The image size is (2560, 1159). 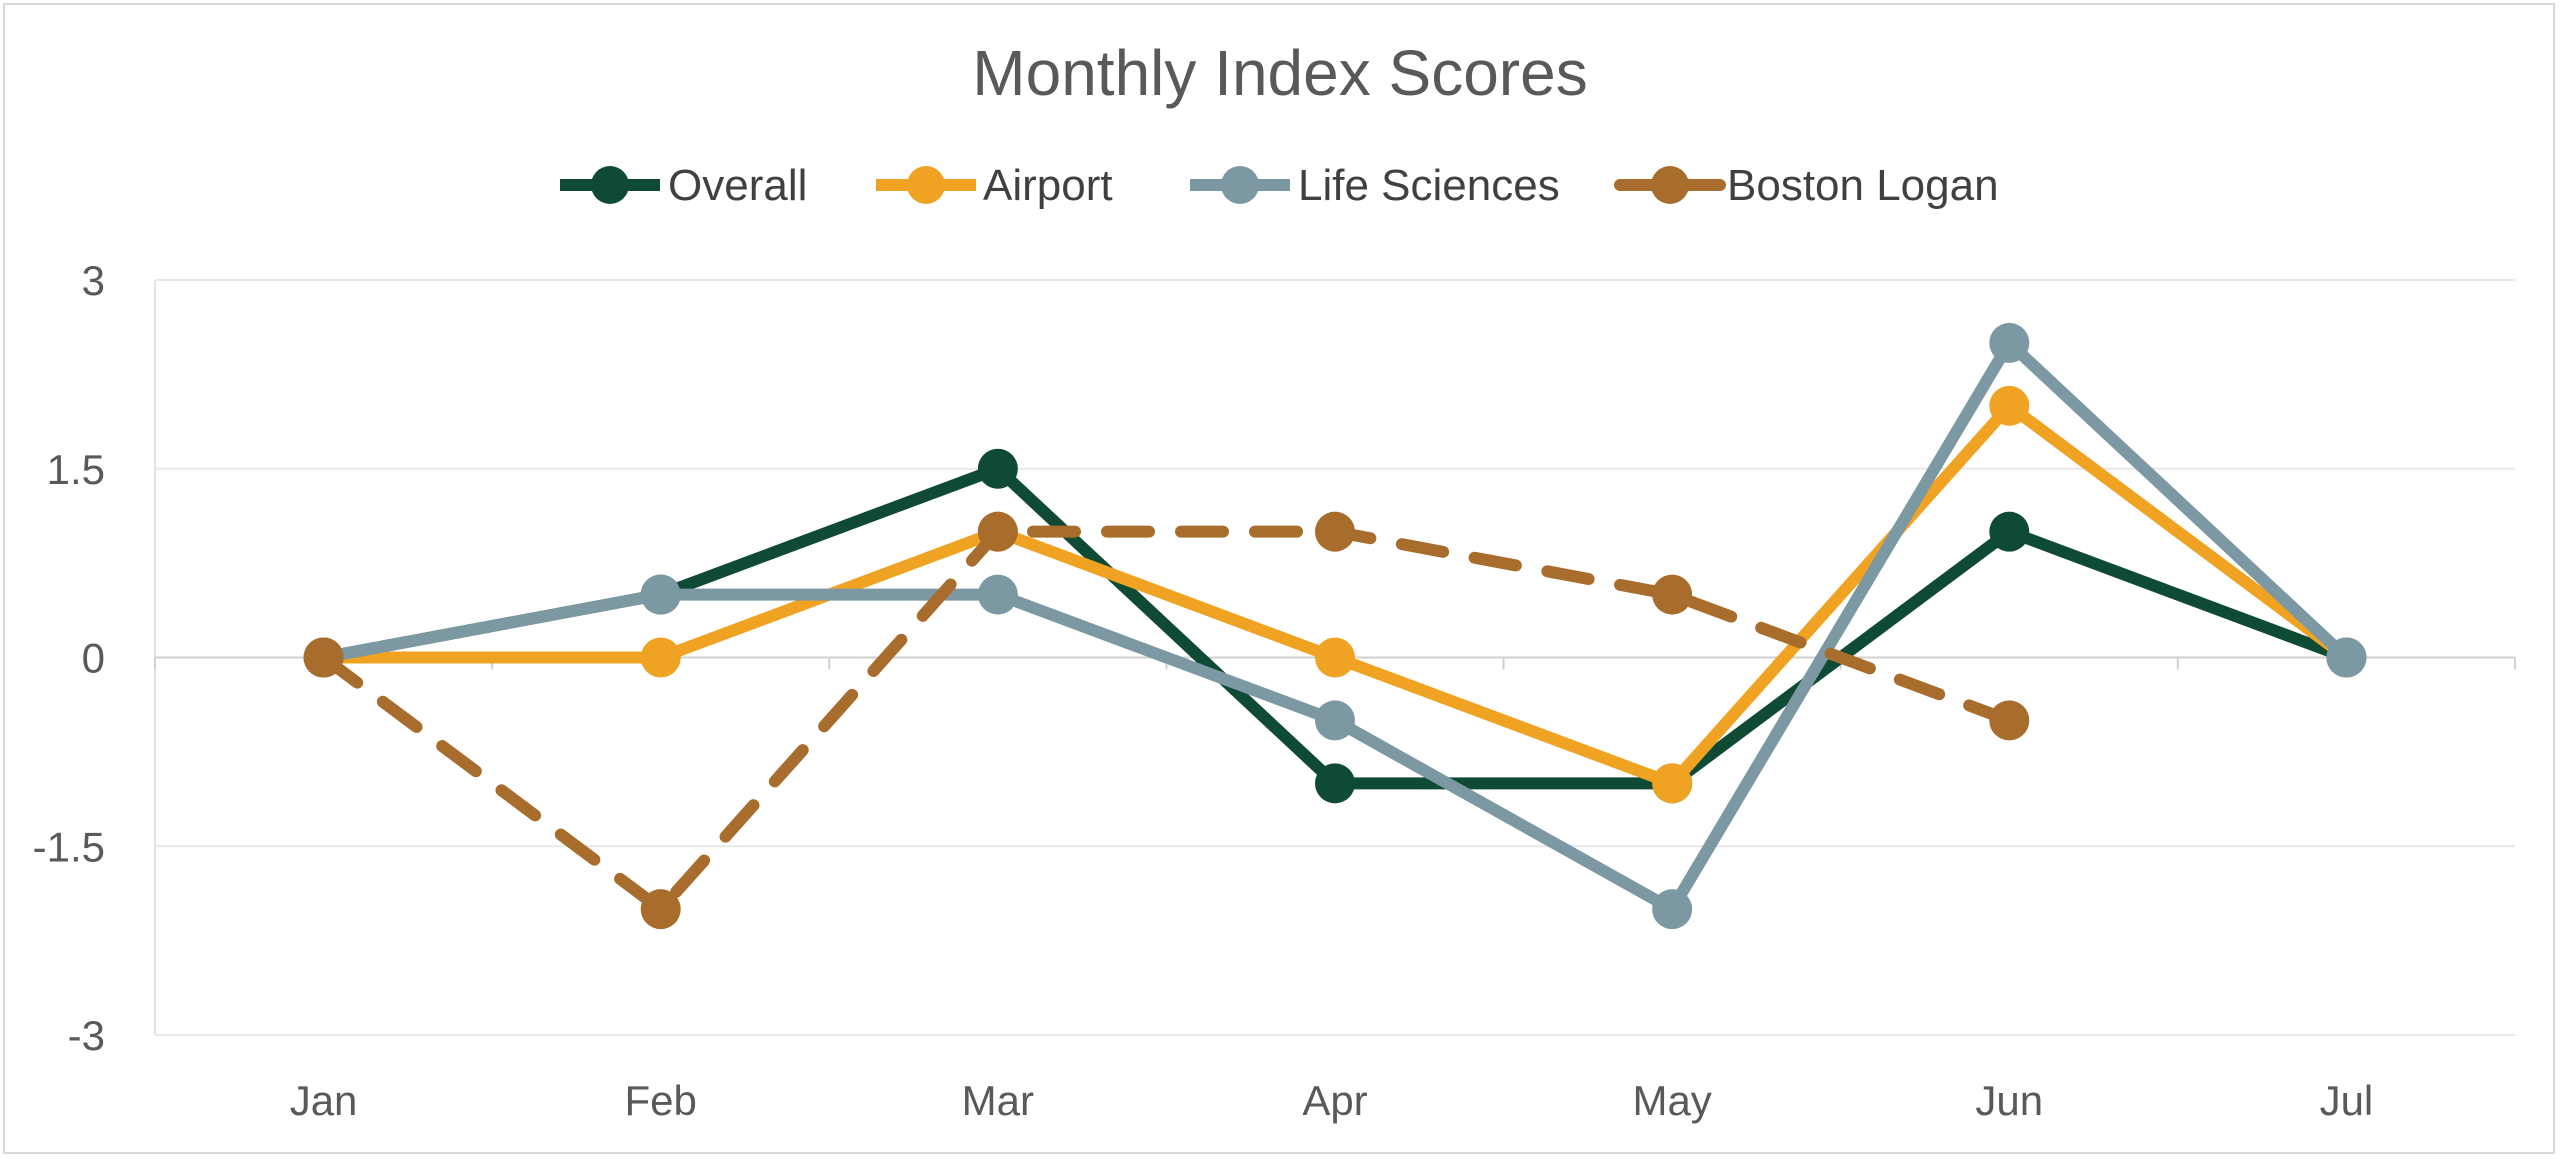 What do you see at coordinates (737, 185) in the screenshot?
I see `legend-label: Overall` at bounding box center [737, 185].